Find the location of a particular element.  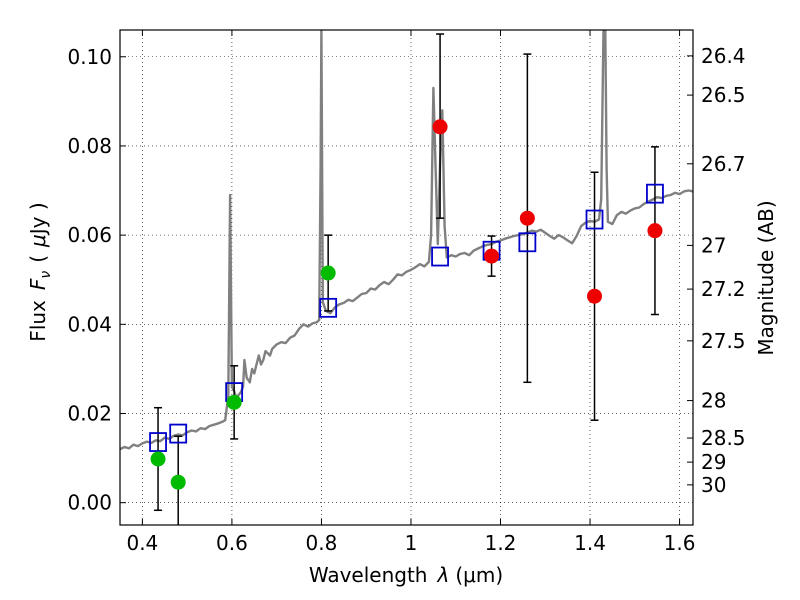

x-tick-label: 0.4 is located at coordinates (142, 543).